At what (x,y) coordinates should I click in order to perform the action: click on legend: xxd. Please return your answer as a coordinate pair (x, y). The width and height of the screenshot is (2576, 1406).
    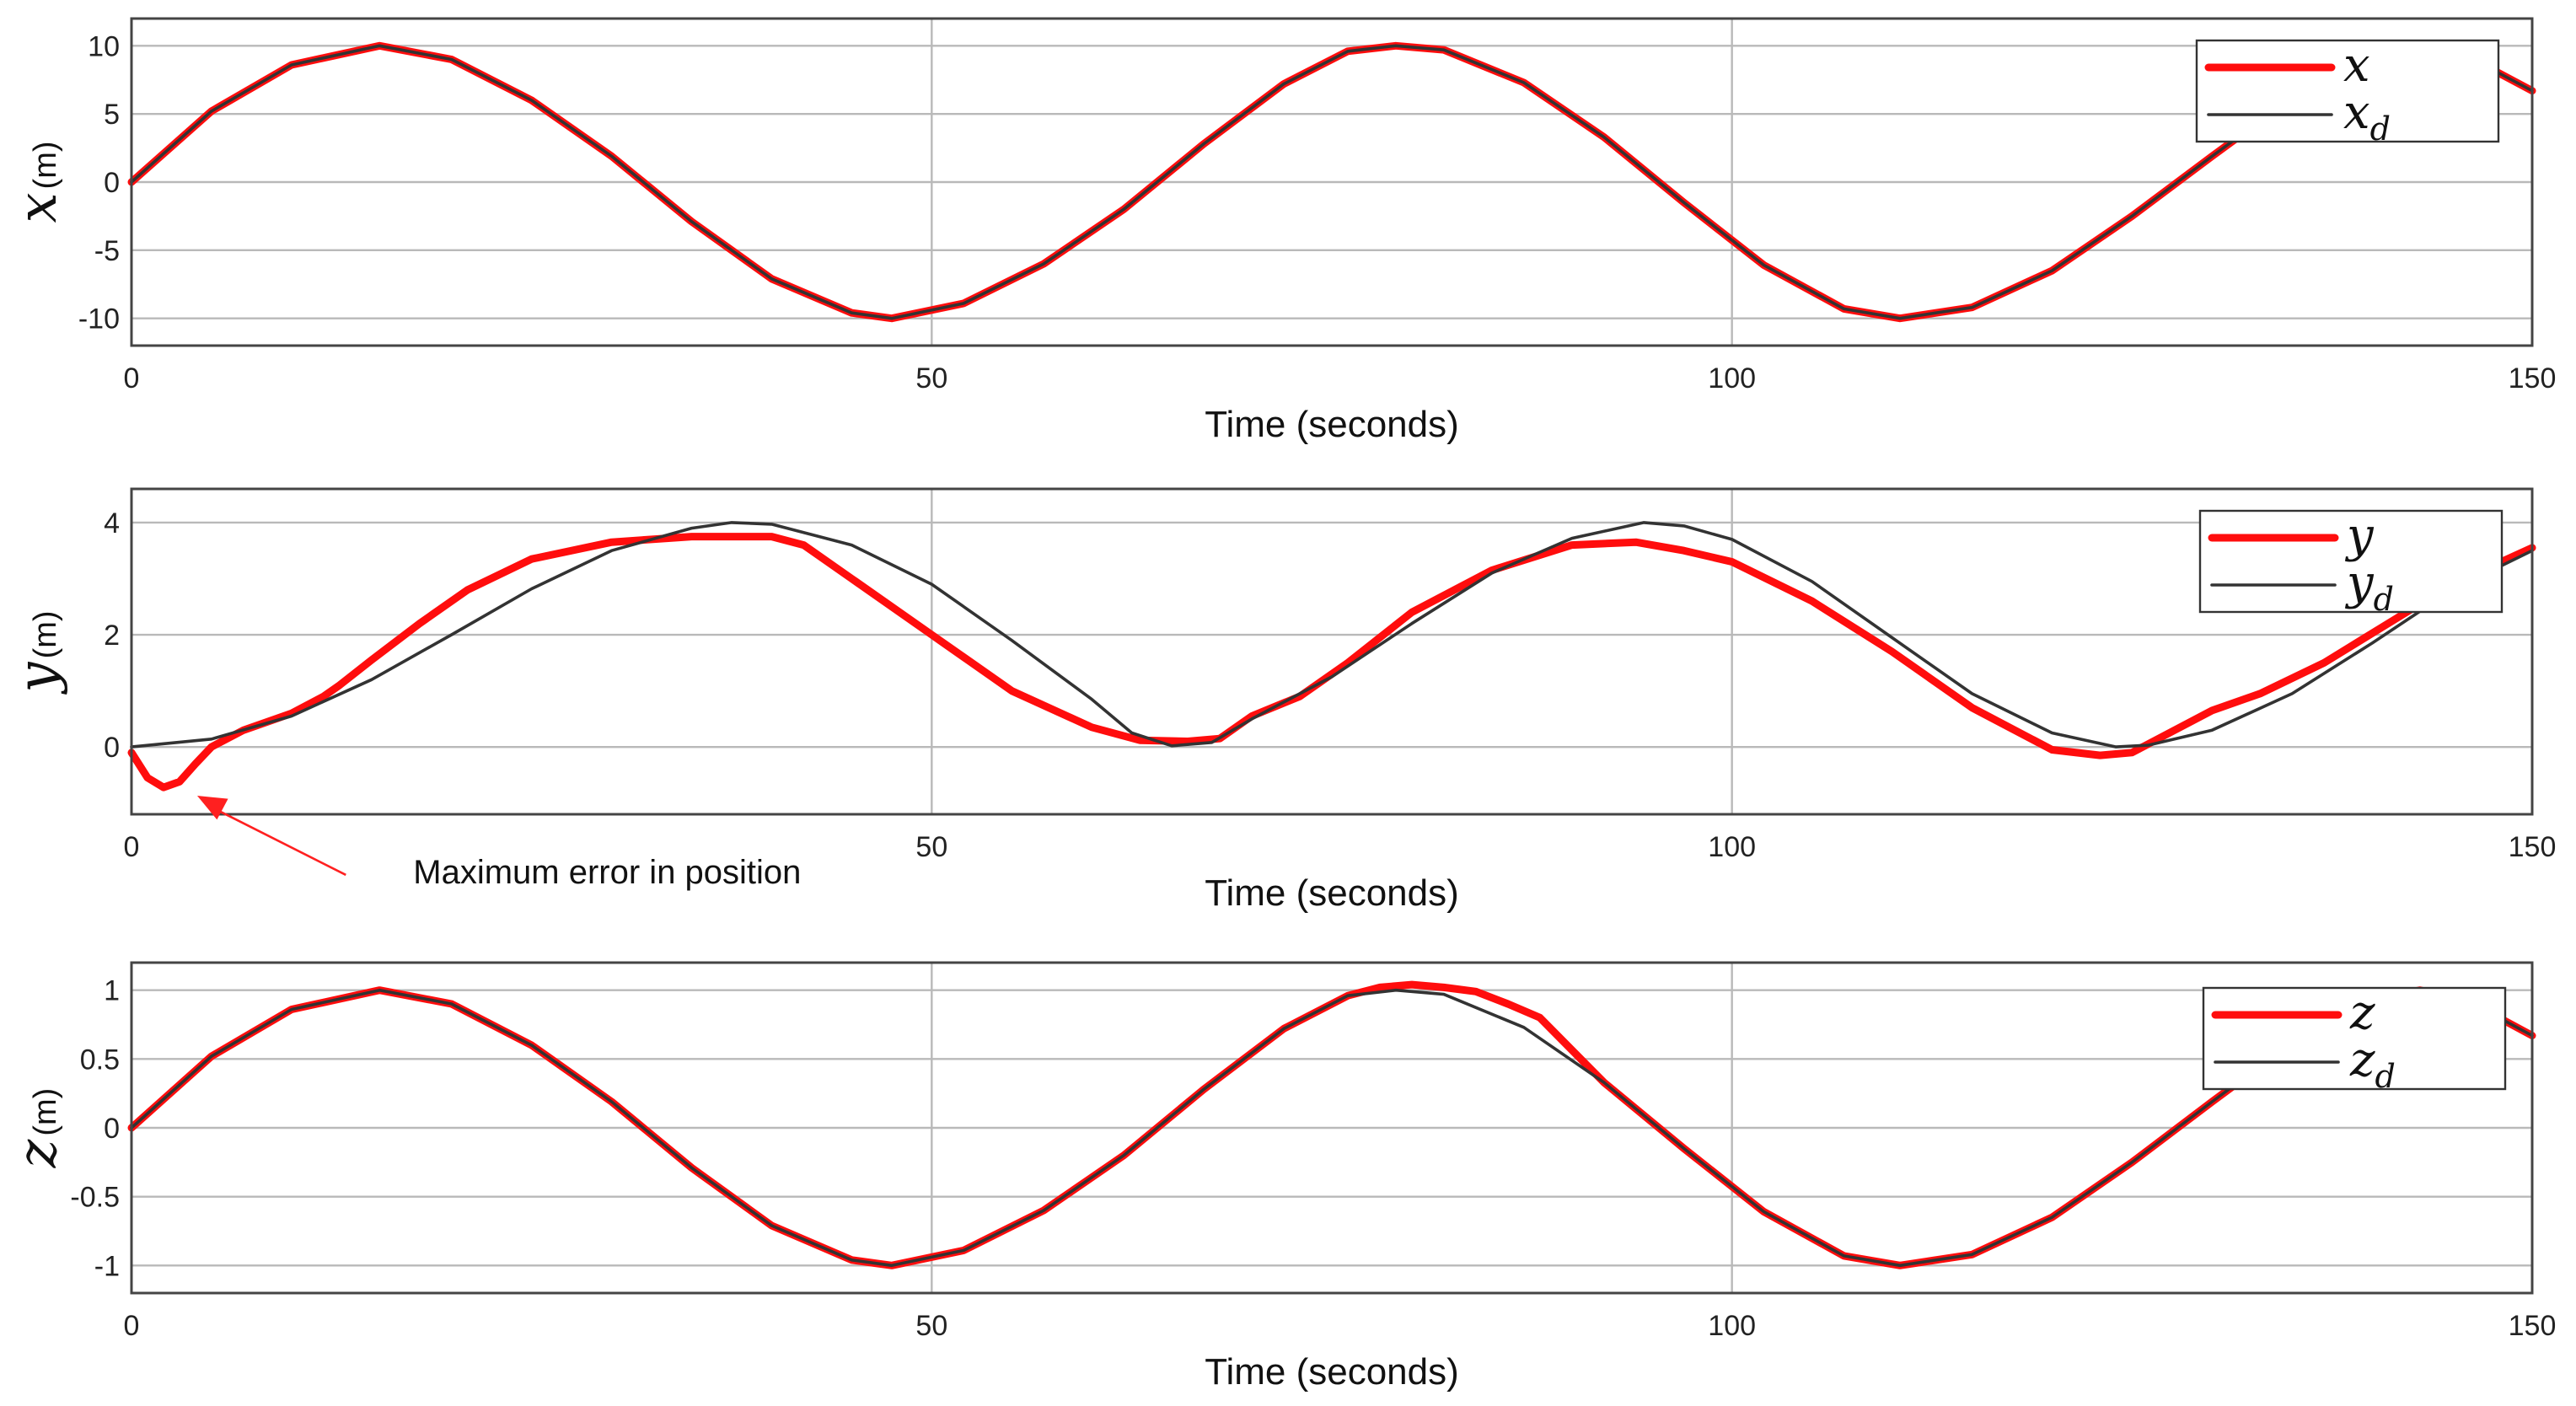
    Looking at the image, I should click on (2347, 93).